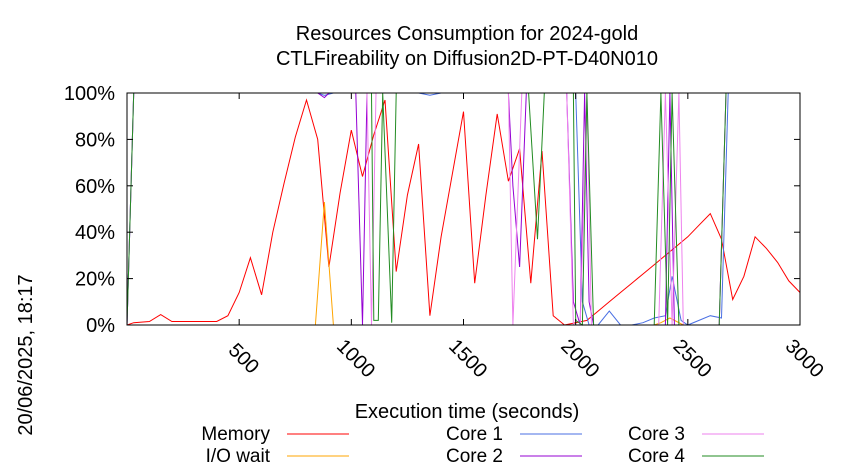  Describe the element at coordinates (95, 233) in the screenshot. I see `y-tick-label: 40%` at that location.